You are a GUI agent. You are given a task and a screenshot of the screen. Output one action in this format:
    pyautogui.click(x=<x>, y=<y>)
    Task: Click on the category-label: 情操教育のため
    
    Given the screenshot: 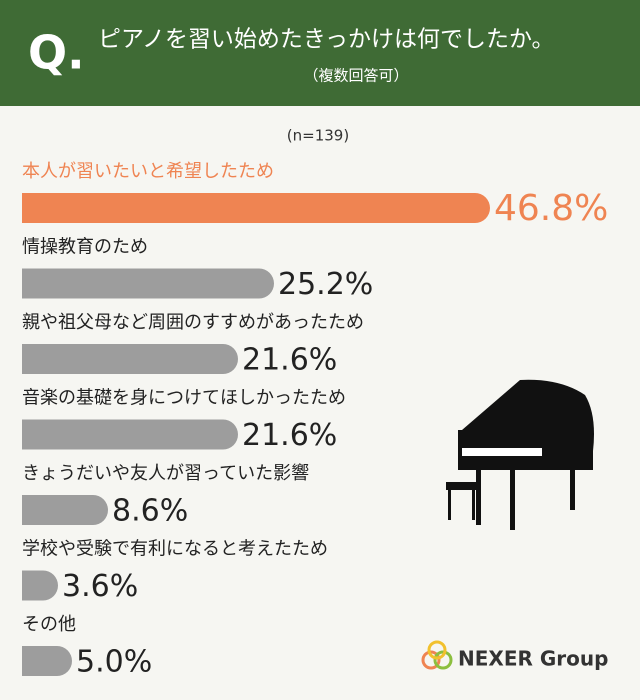 What is the action you would take?
    pyautogui.click(x=85, y=247)
    